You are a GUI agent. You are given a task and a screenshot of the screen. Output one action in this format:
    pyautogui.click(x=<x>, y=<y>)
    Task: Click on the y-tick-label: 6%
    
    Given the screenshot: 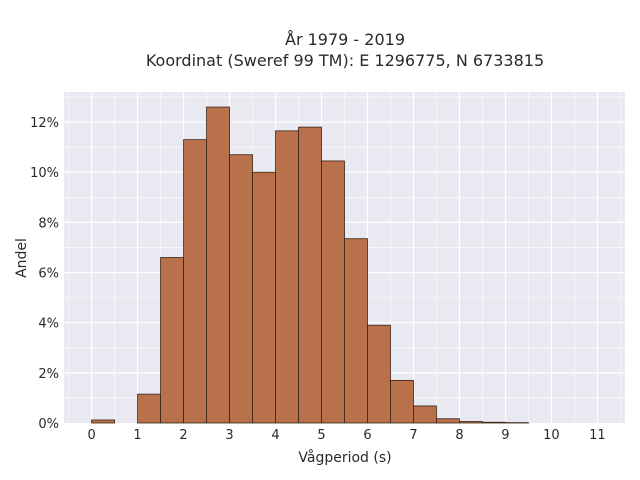 What is the action you would take?
    pyautogui.click(x=48, y=274)
    